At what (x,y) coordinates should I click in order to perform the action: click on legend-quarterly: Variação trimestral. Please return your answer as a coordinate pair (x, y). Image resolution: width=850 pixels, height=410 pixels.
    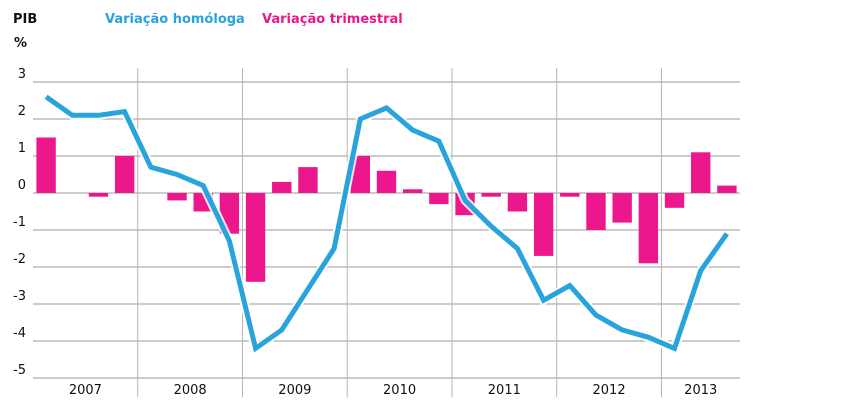
    Looking at the image, I should click on (332, 19).